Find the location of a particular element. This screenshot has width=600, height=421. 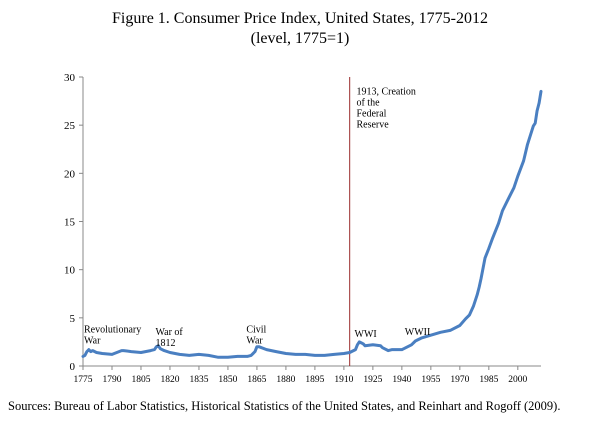

y-tick-label: 10 is located at coordinates (70, 271).